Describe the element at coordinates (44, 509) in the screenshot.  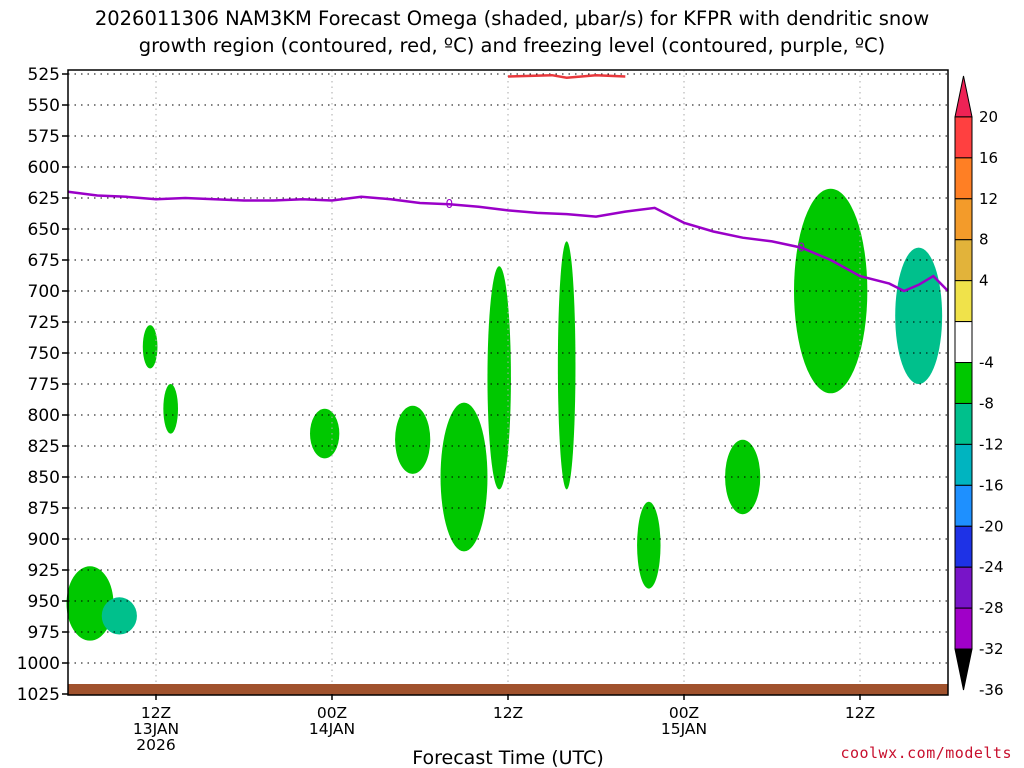
I see `y-tick-label-875: 875` at that location.